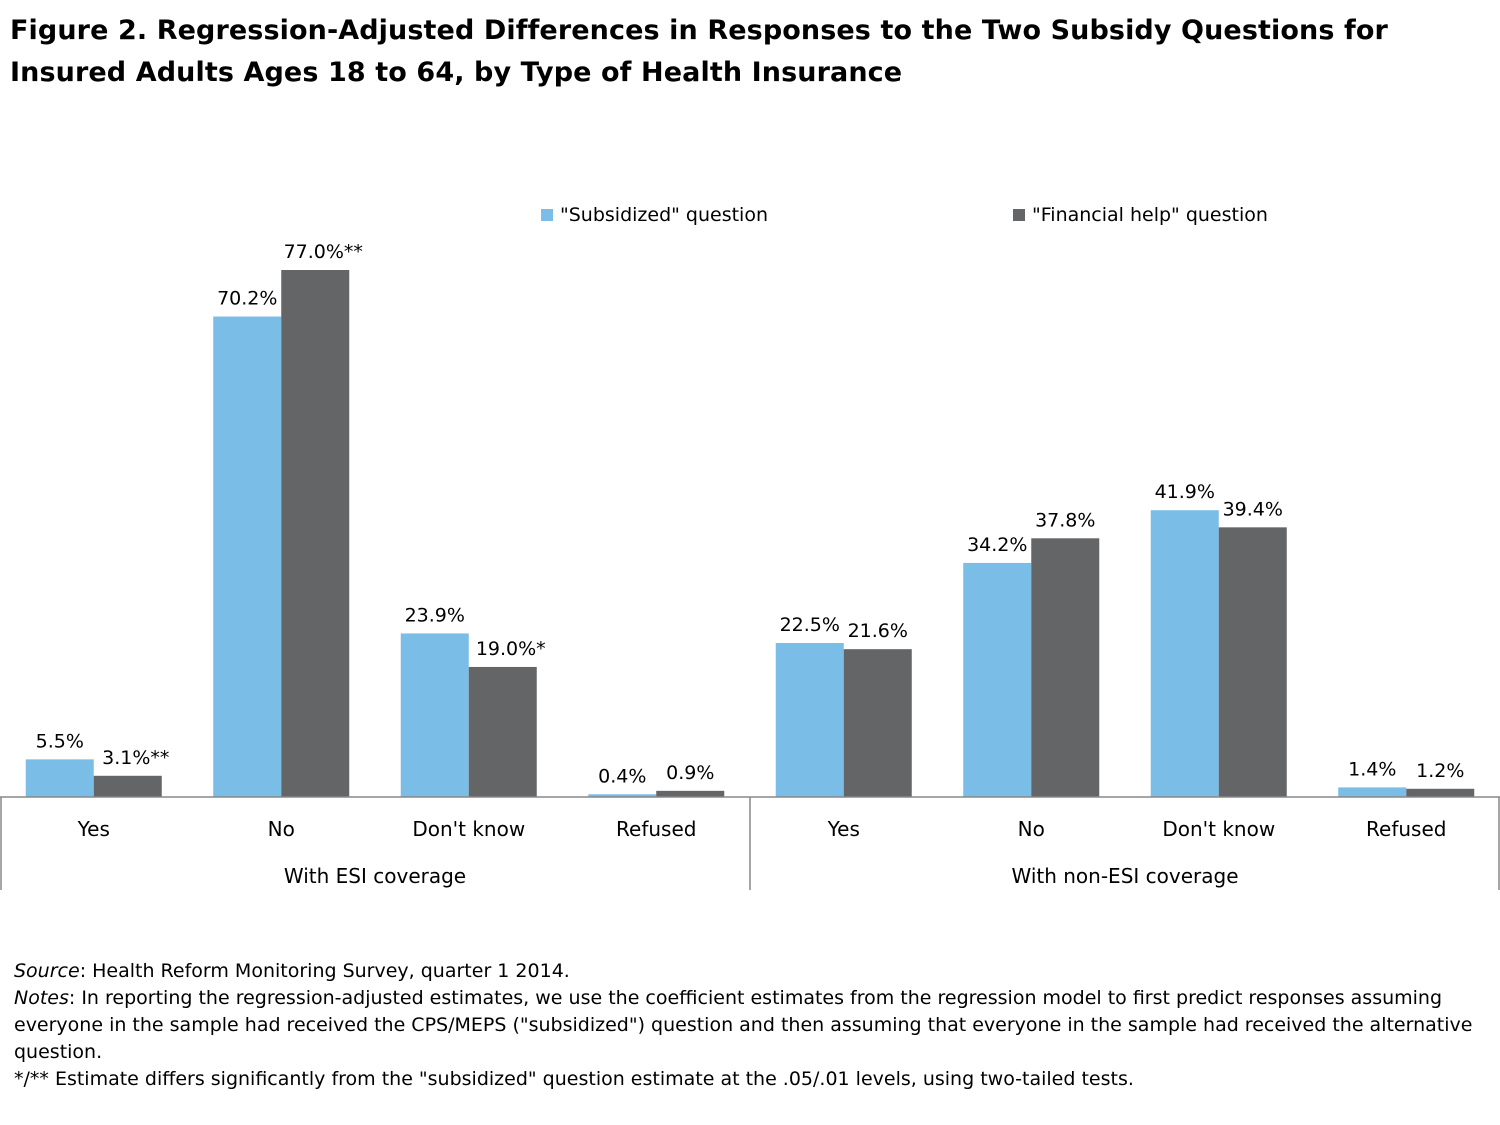 This screenshot has width=1500, height=1125. What do you see at coordinates (511, 649) in the screenshot?
I see `data-label: 19.0%*` at bounding box center [511, 649].